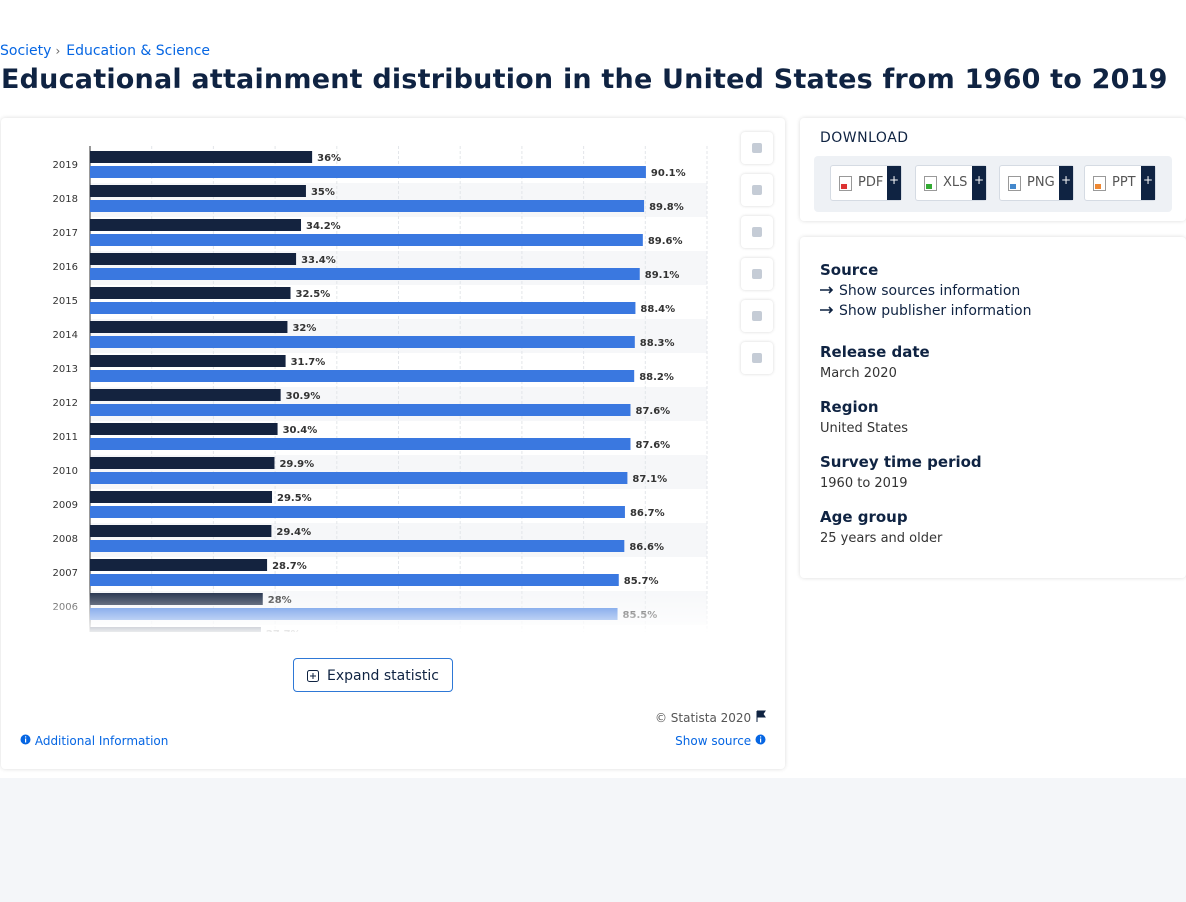  I want to click on favorite-button, so click(757, 148).